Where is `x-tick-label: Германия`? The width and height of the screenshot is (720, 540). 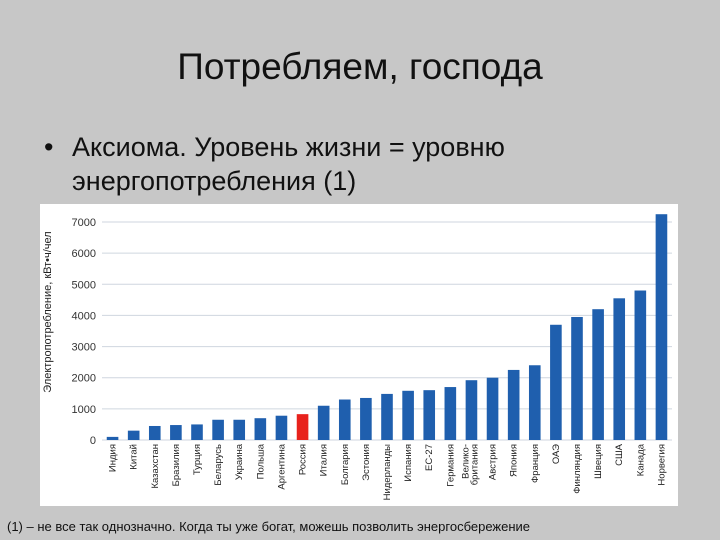
x-tick-label: Германия is located at coordinates (450, 465).